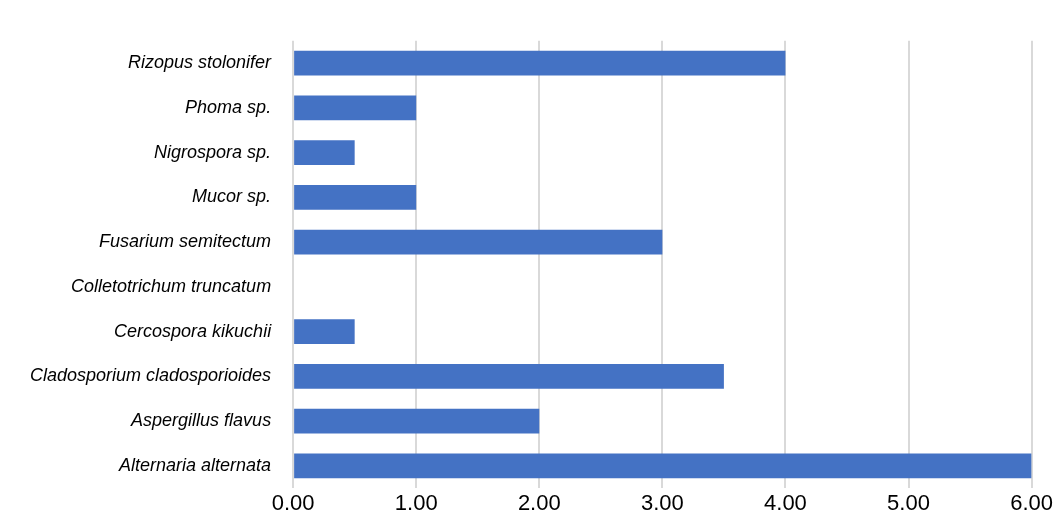 The height and width of the screenshot is (529, 1064). What do you see at coordinates (150, 375) in the screenshot?
I see `y-tick-label: Cladosporium cladosporioides` at bounding box center [150, 375].